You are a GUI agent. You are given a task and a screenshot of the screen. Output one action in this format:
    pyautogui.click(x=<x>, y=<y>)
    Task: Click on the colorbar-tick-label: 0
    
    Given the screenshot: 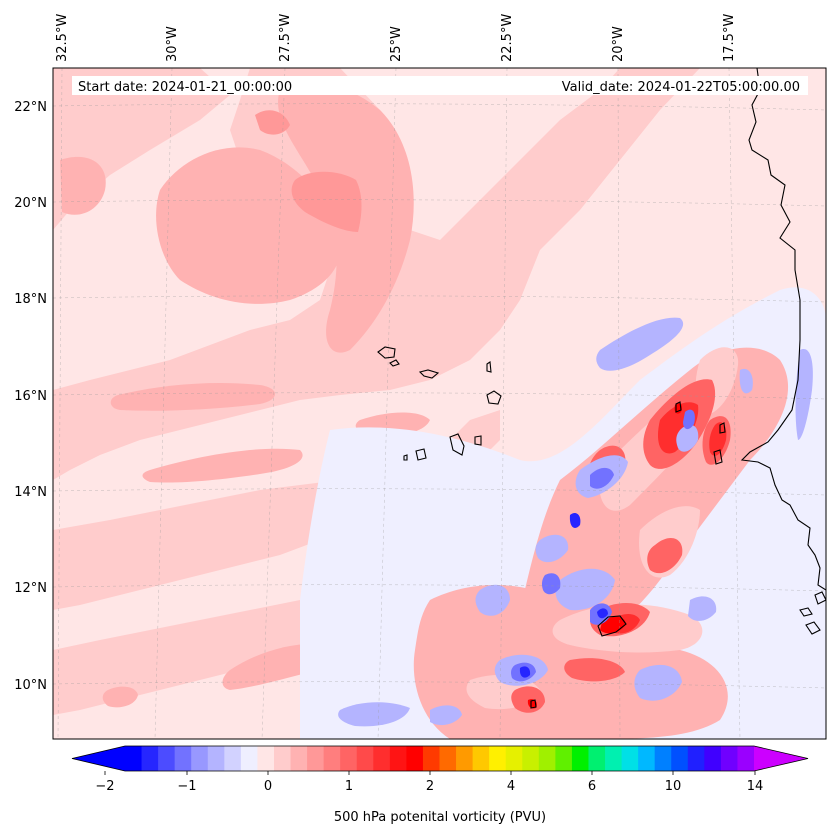 What is the action you would take?
    pyautogui.click(x=268, y=786)
    